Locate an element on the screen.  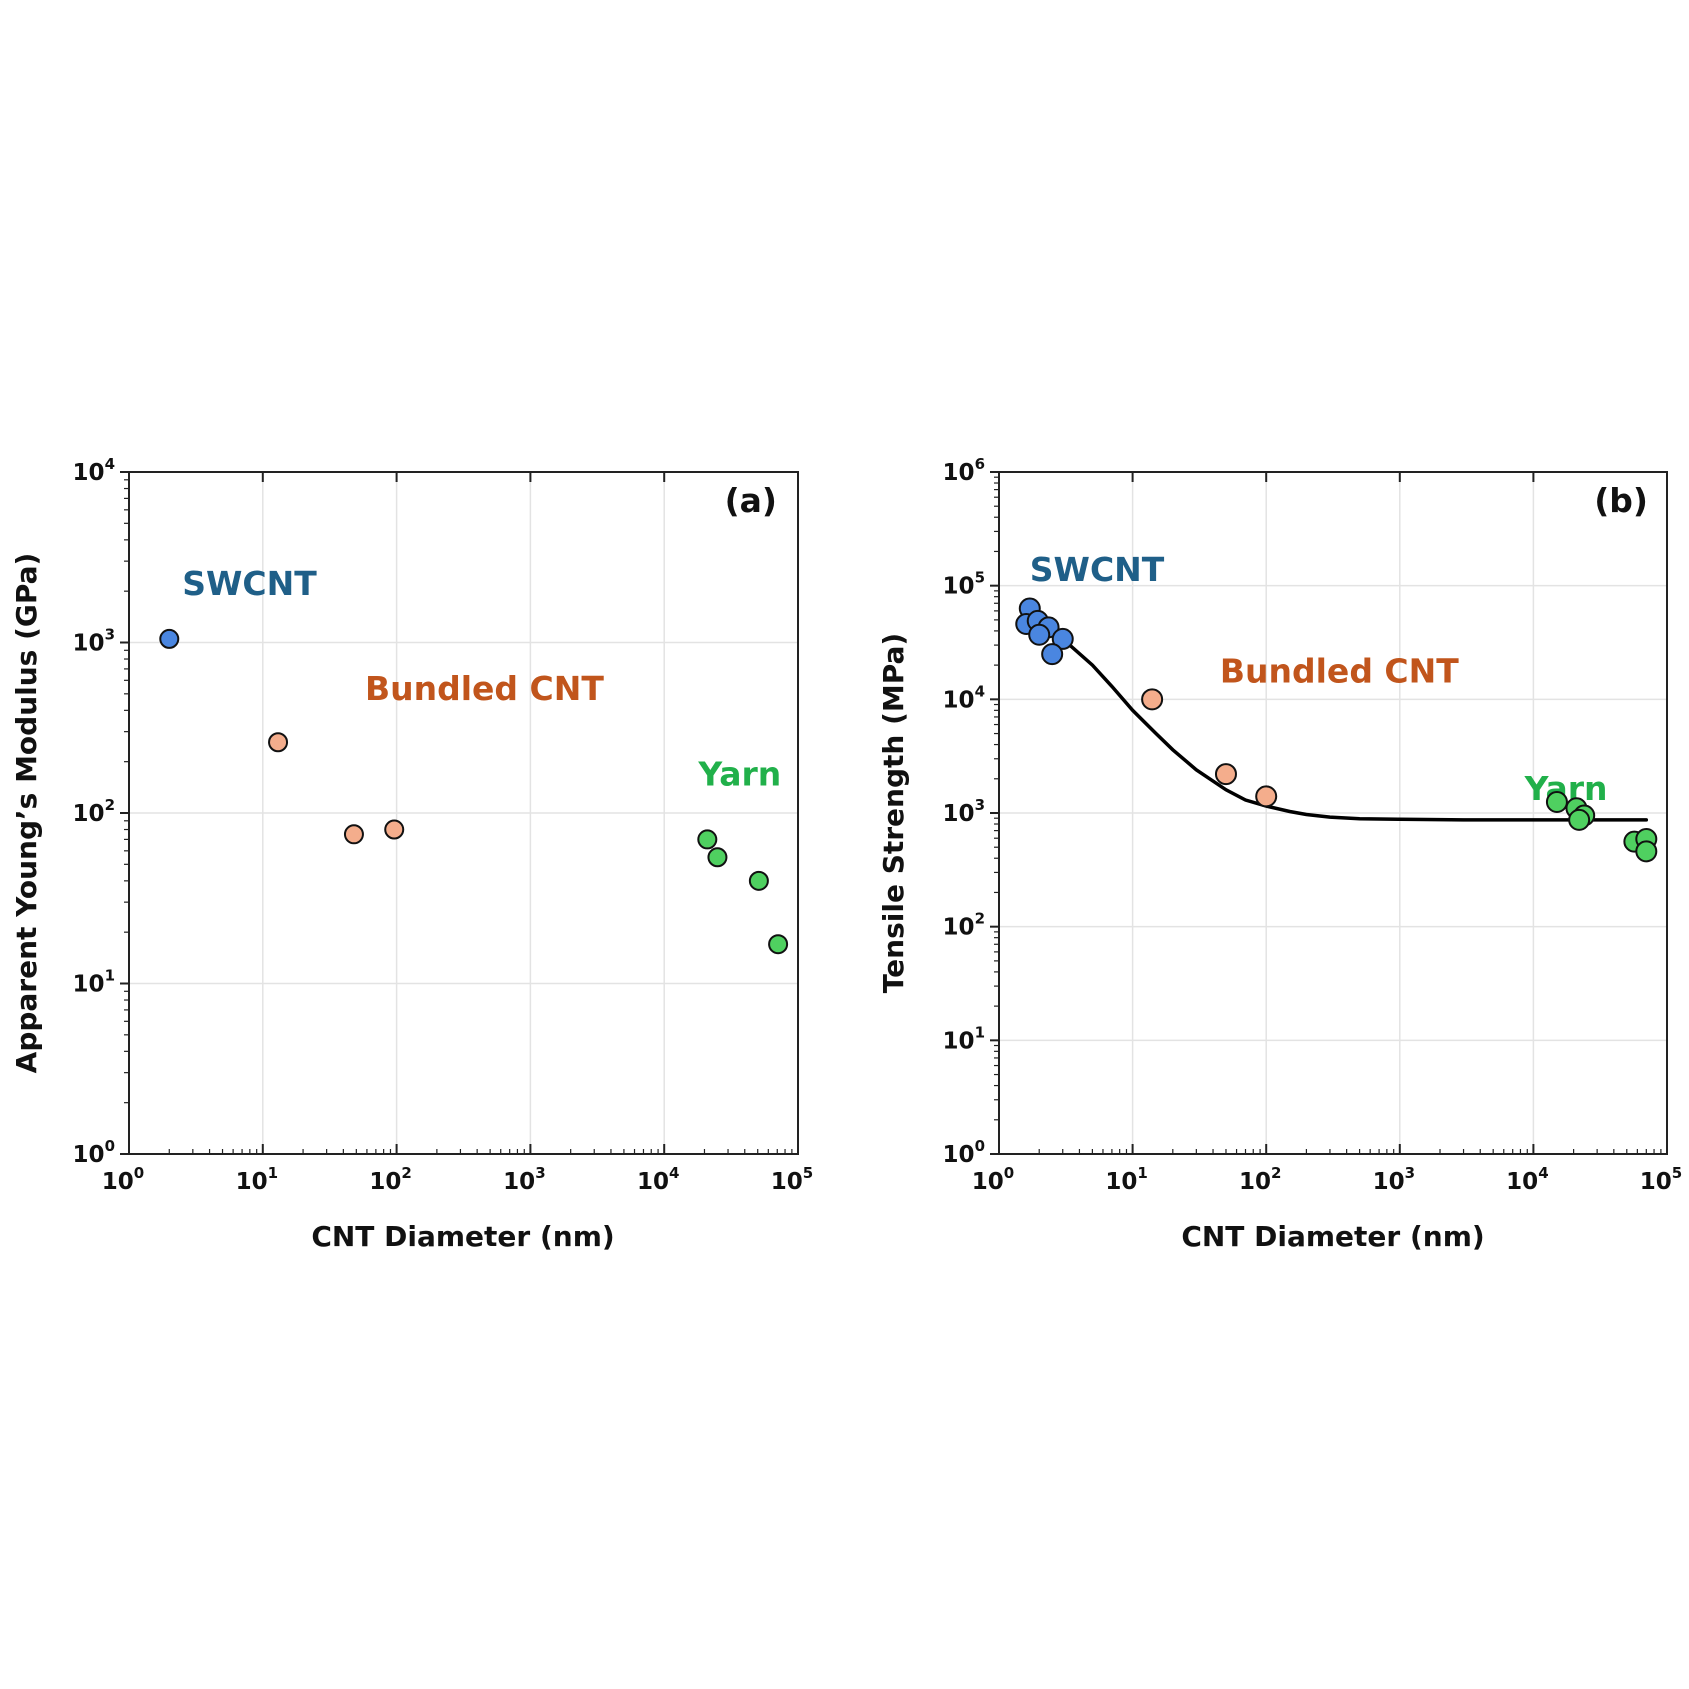
panel-b-x-tick-label-4: 104 is located at coordinates (1527, 1179).